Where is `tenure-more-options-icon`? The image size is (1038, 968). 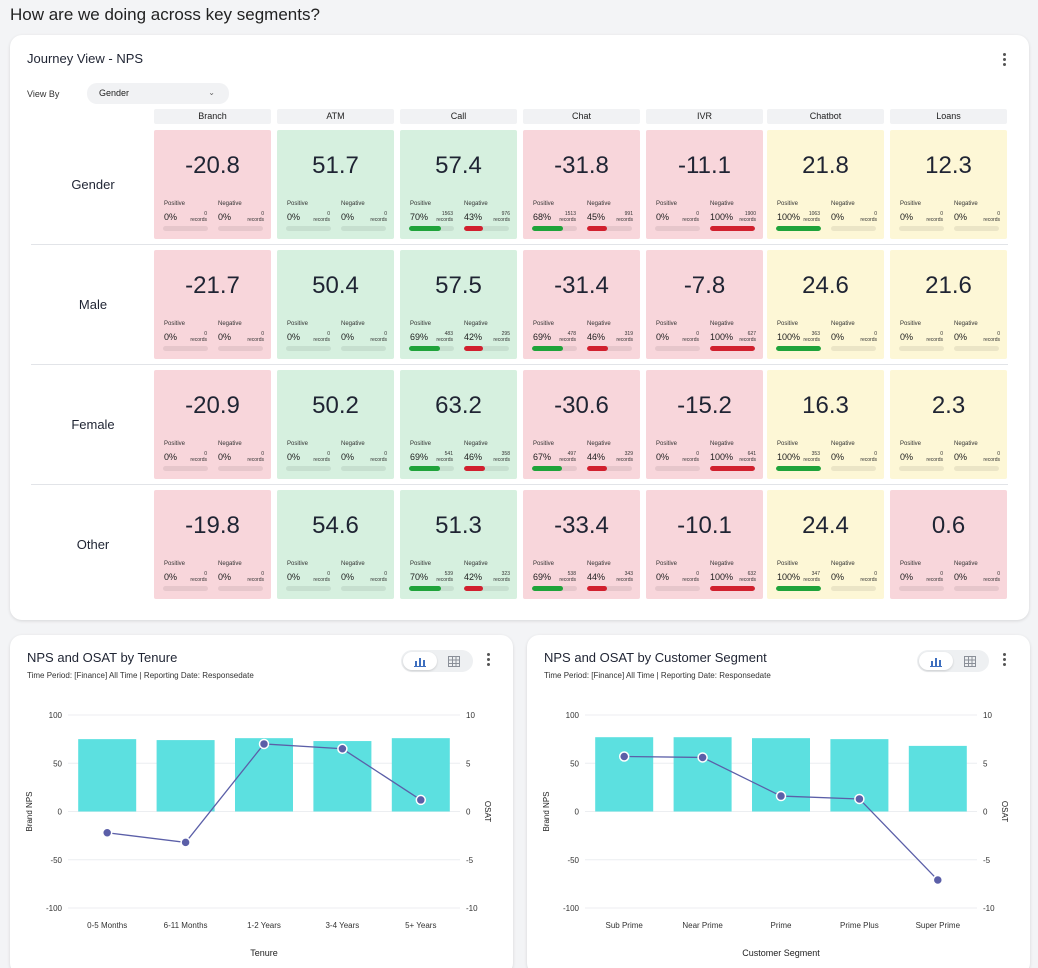
tenure-more-options-icon is located at coordinates (488, 660).